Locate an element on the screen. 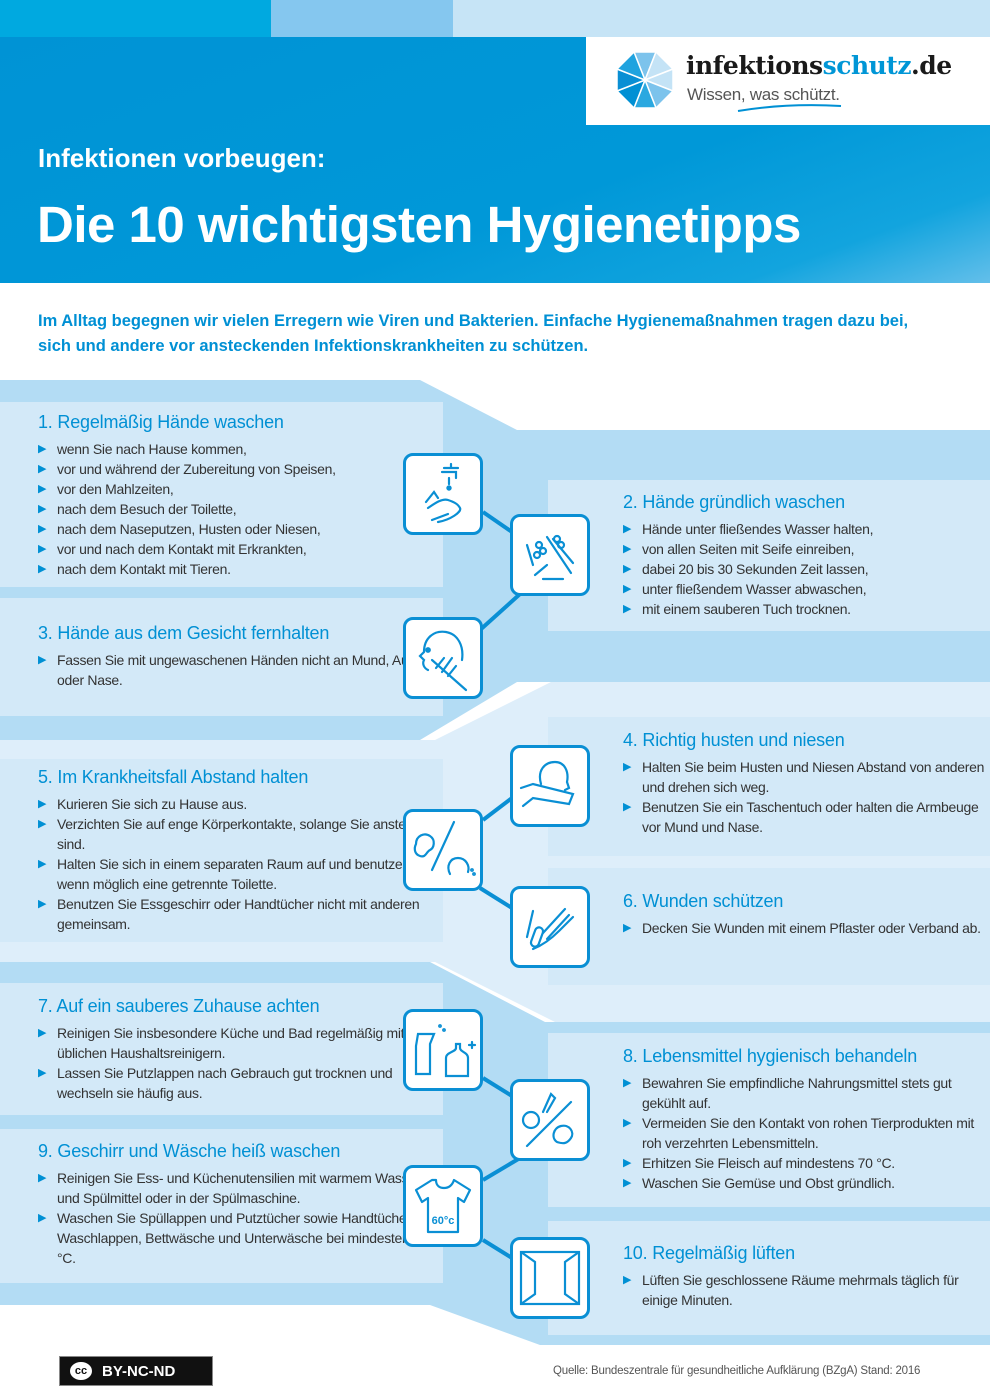 This screenshot has height=1400, width=990. tip-title: 3. Hände aus dem Gesicht fernhalten is located at coordinates (184, 633).